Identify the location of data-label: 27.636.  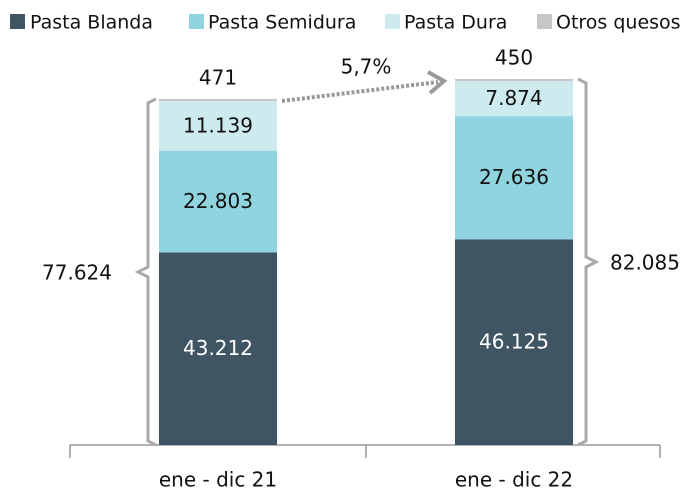
(514, 177).